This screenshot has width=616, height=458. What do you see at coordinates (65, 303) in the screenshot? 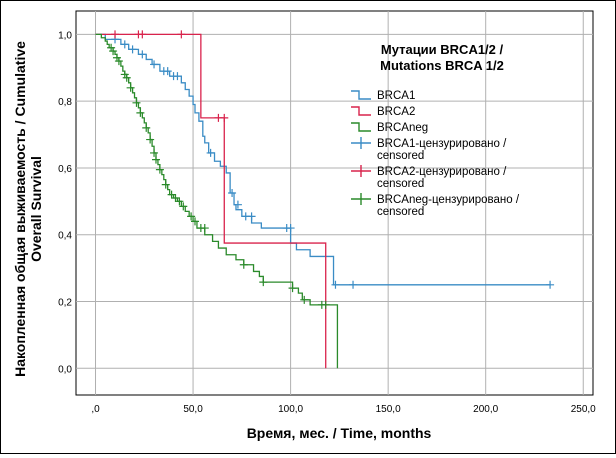
I see `y-tick-label-1: 0,2` at bounding box center [65, 303].